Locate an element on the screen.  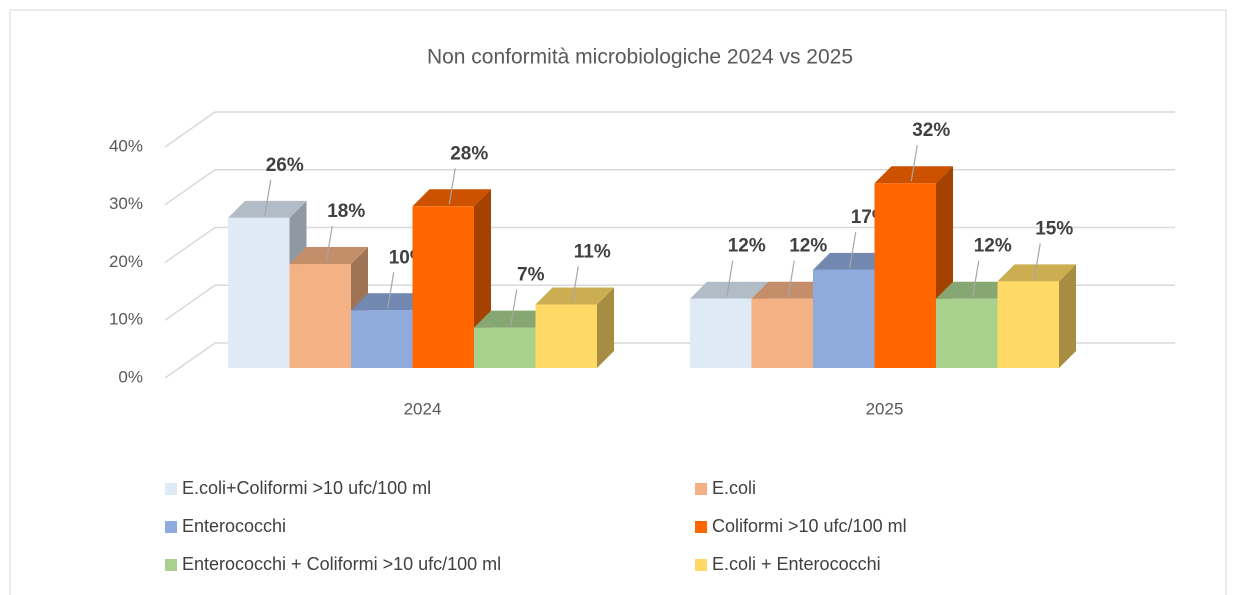
legend-label: Enterococchi + Coliformi >10 ufc/100 ml is located at coordinates (341, 564).